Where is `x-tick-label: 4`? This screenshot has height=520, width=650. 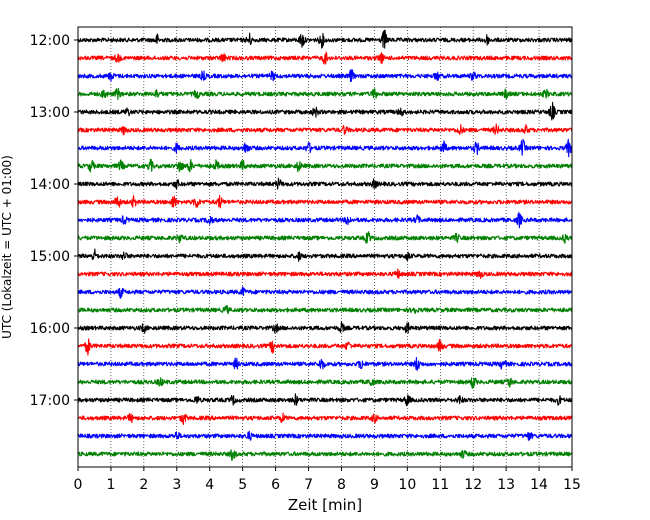 x-tick-label: 4 is located at coordinates (209, 485).